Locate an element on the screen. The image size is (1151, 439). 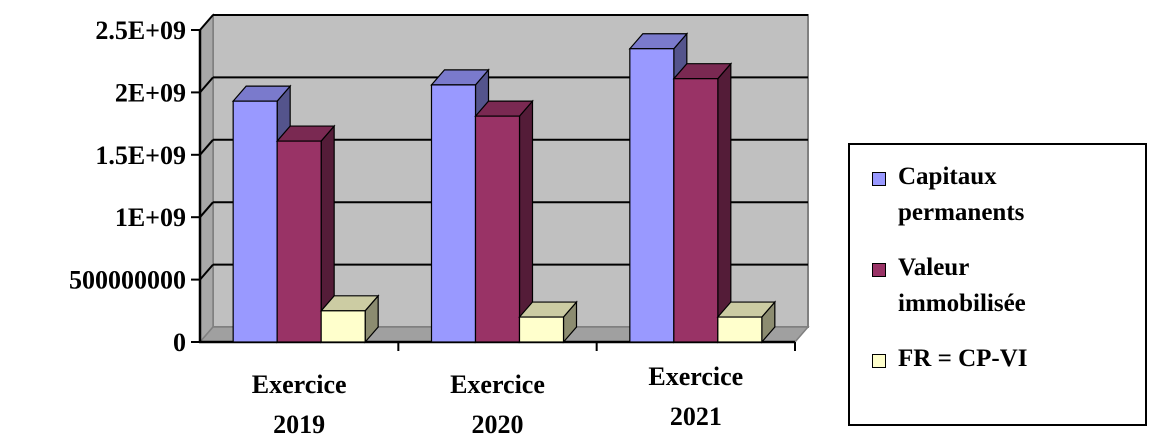
side-wall is located at coordinates (206, 178).